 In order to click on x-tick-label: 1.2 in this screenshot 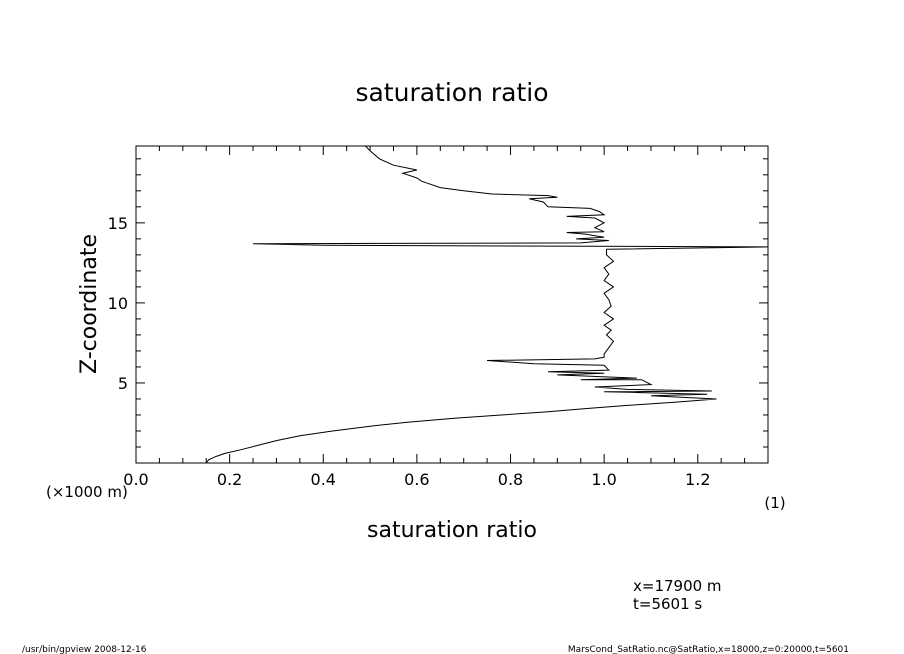, I will do `click(697, 479)`.